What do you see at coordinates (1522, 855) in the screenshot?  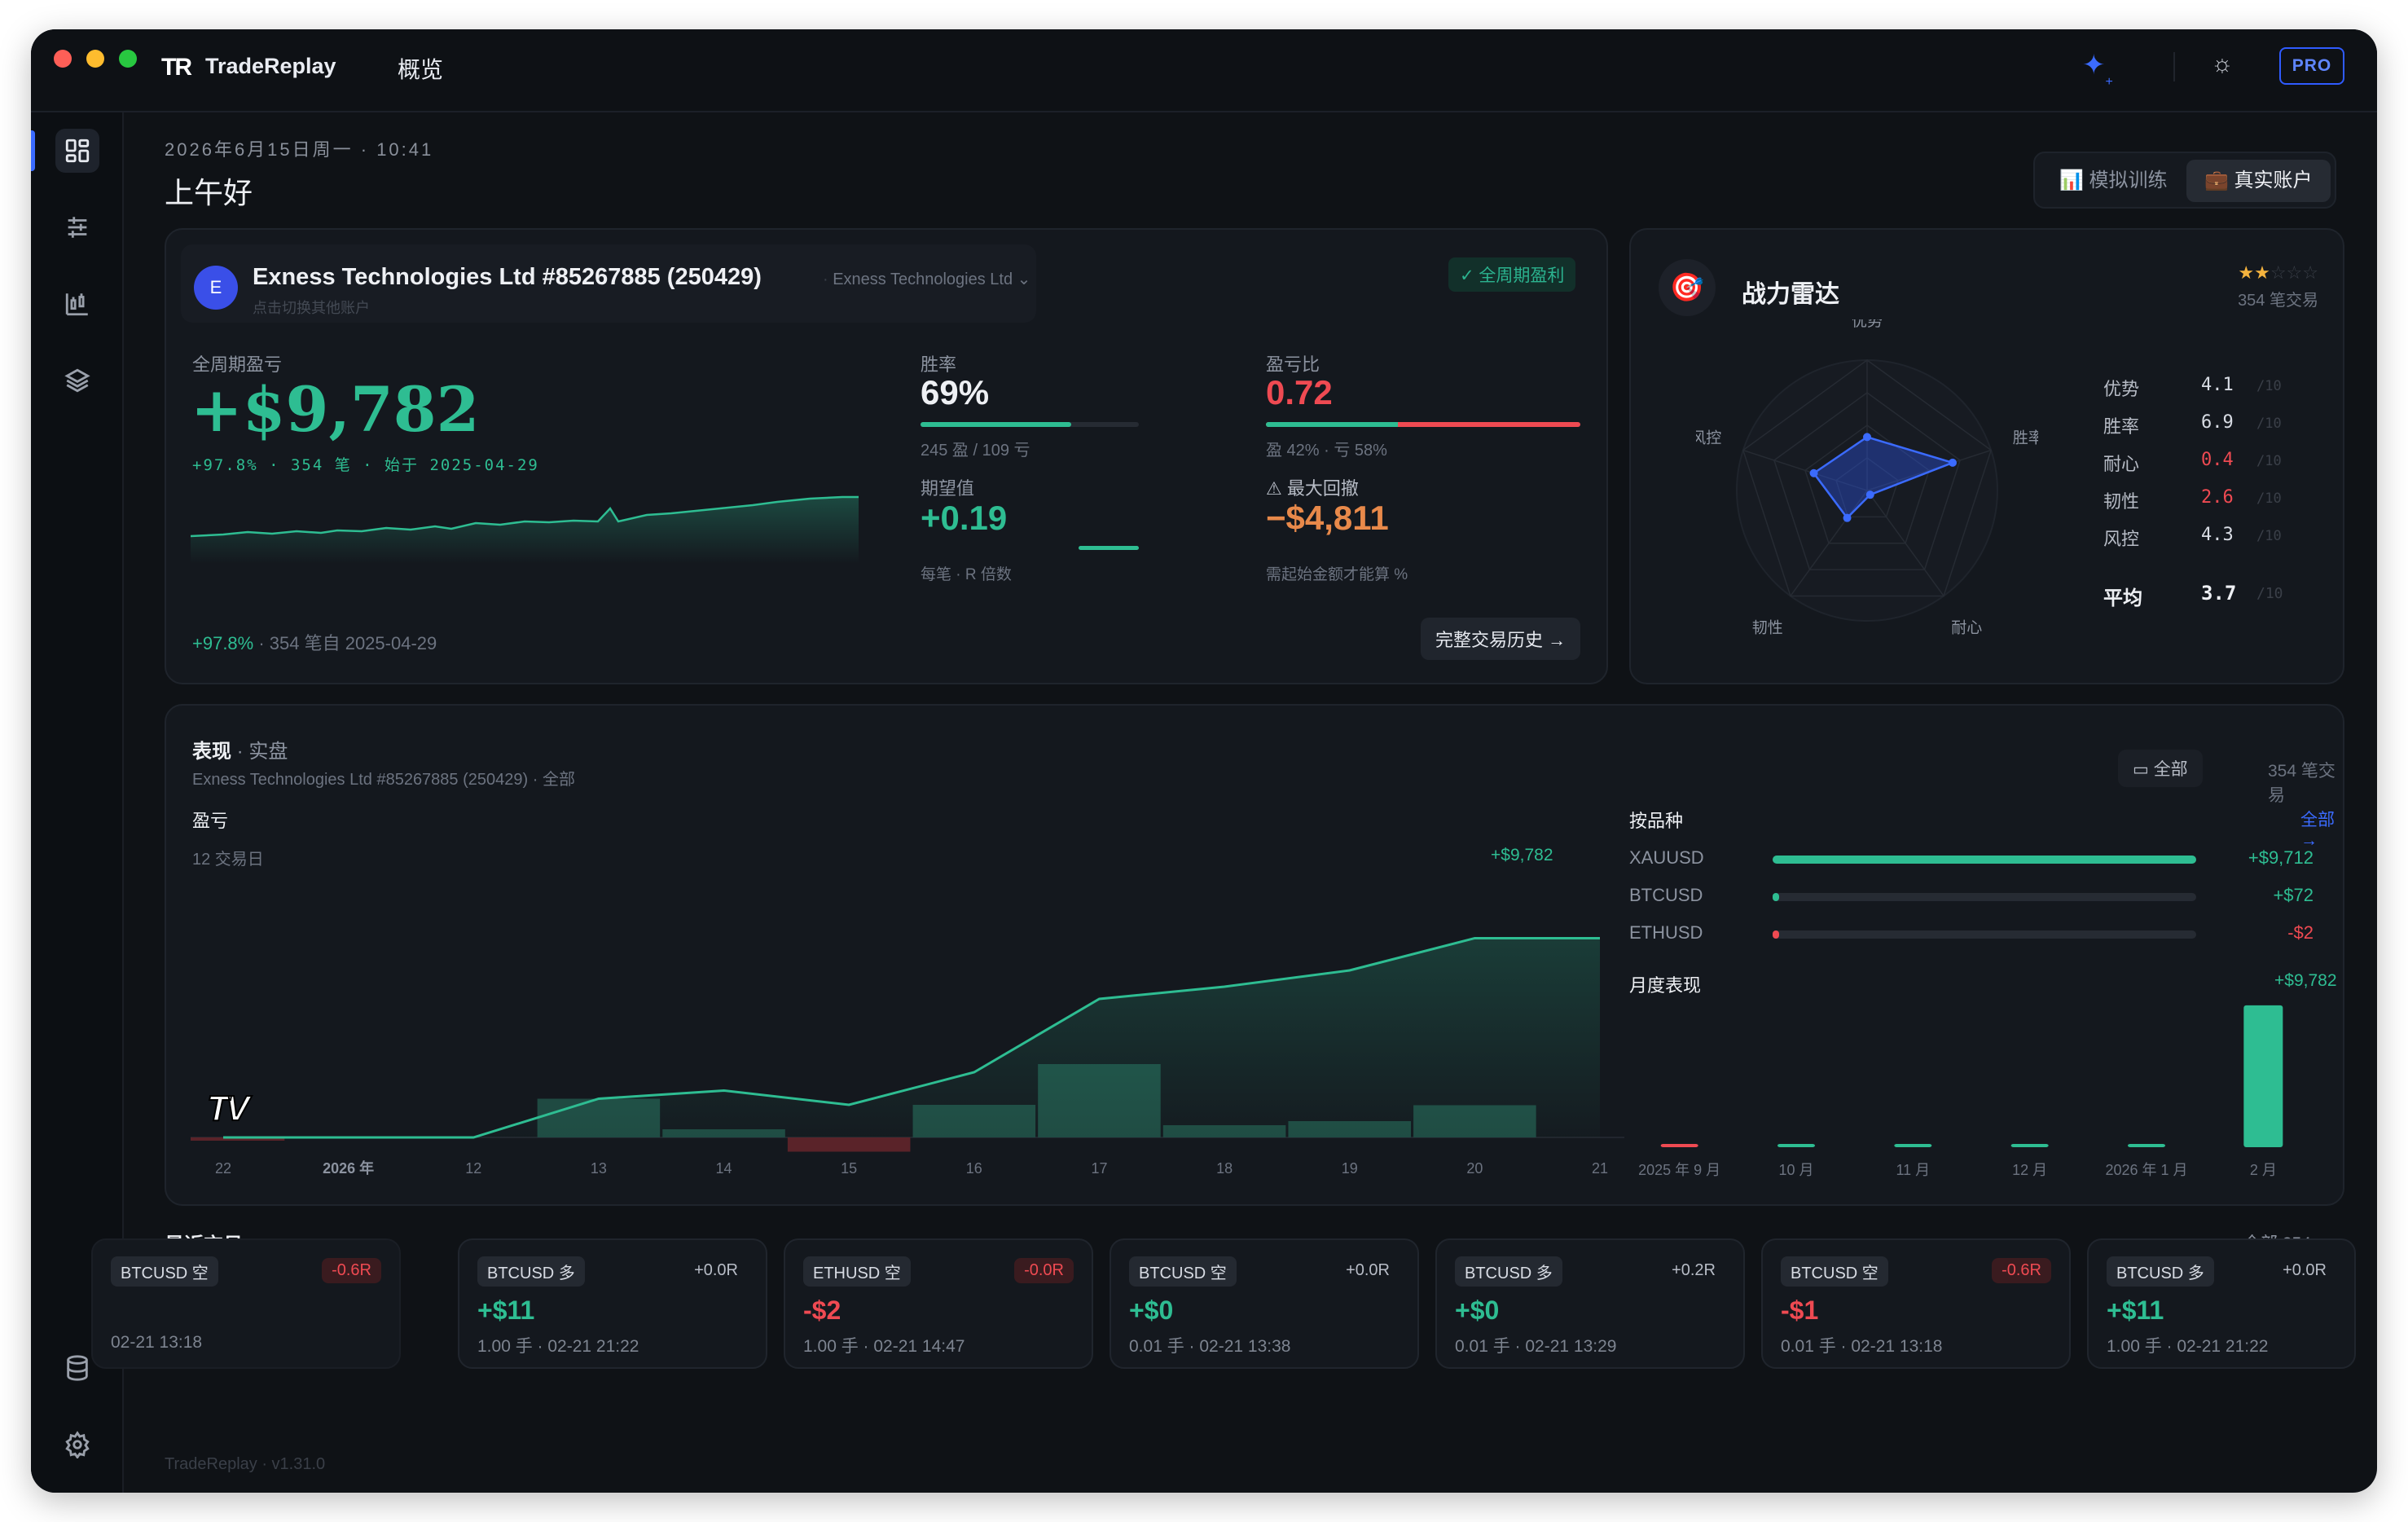 I see `pnl-final-label: +$9,782` at bounding box center [1522, 855].